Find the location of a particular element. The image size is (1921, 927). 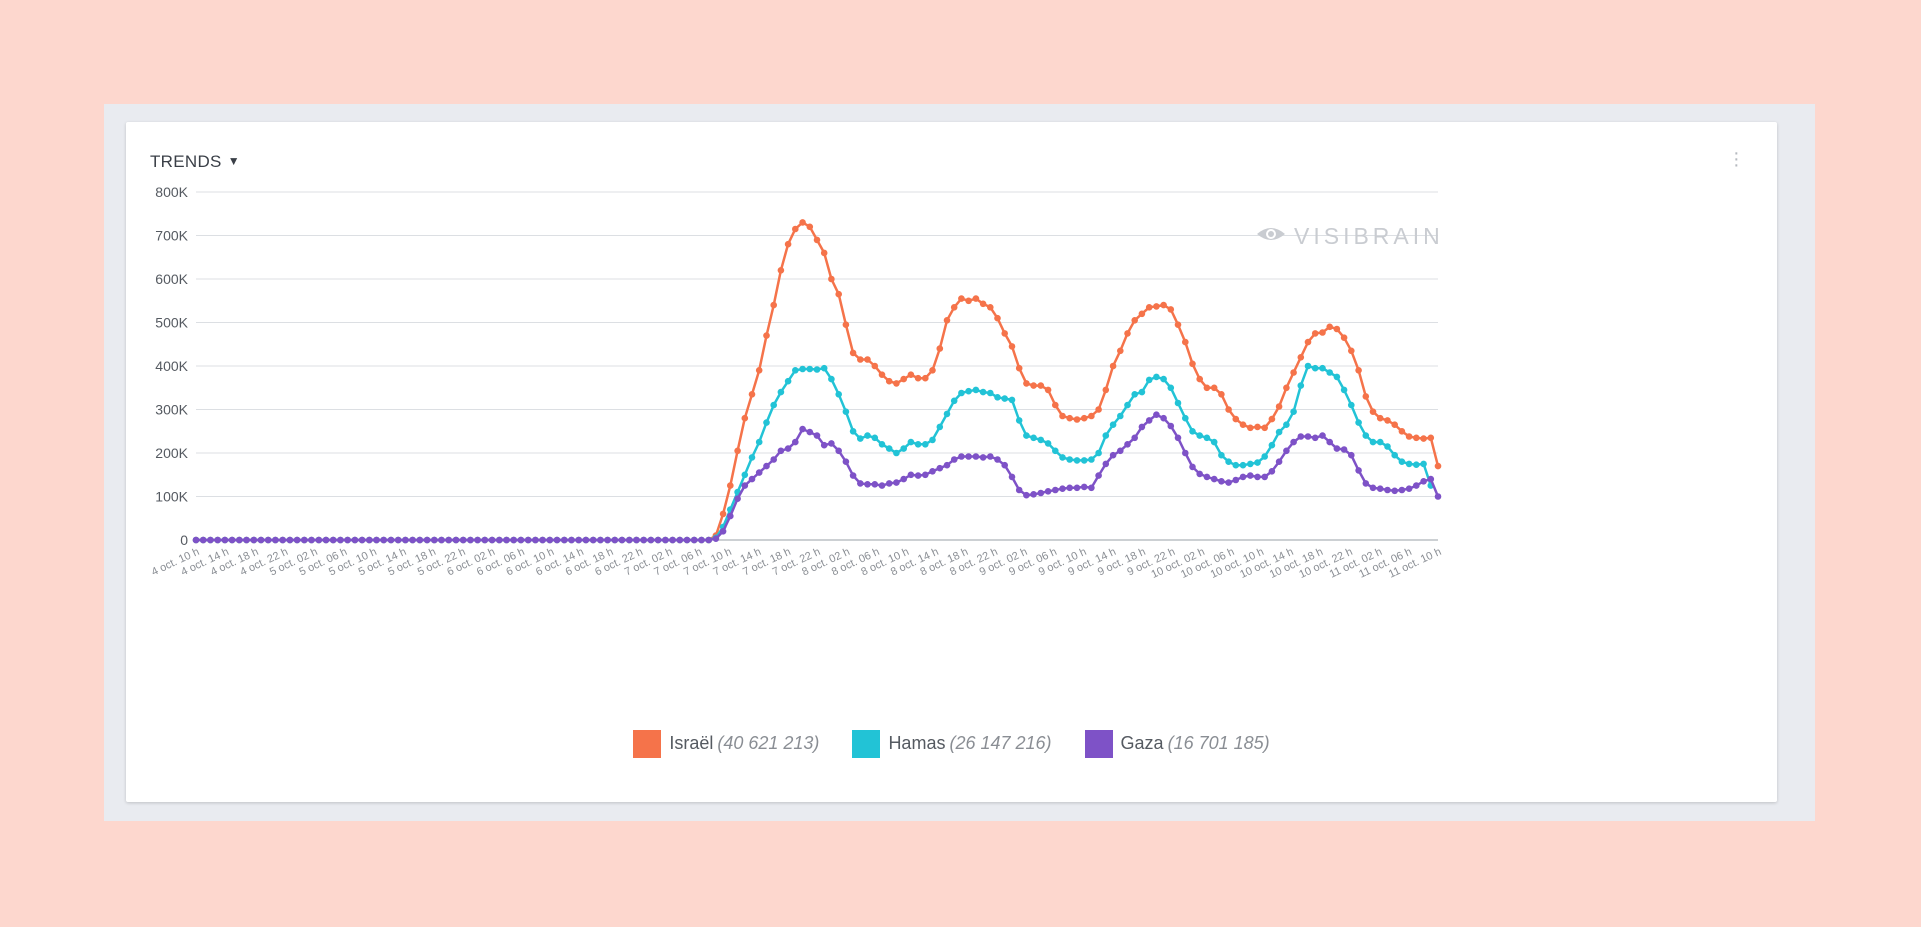

y-tick-label: 300K is located at coordinates (171, 410).